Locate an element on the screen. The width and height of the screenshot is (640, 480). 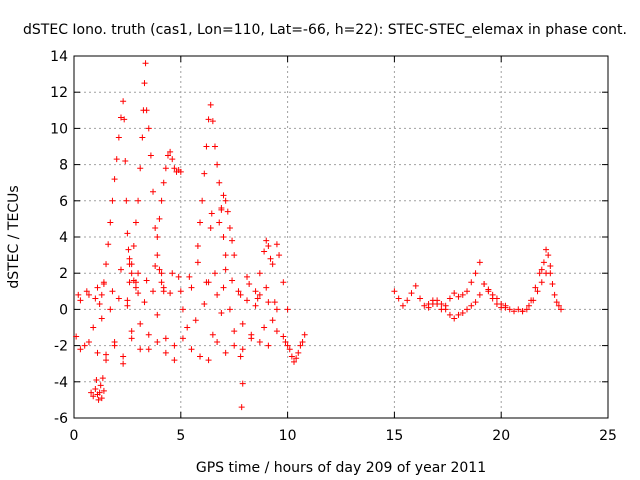
x-tick-label: 25 is located at coordinates (608, 436).